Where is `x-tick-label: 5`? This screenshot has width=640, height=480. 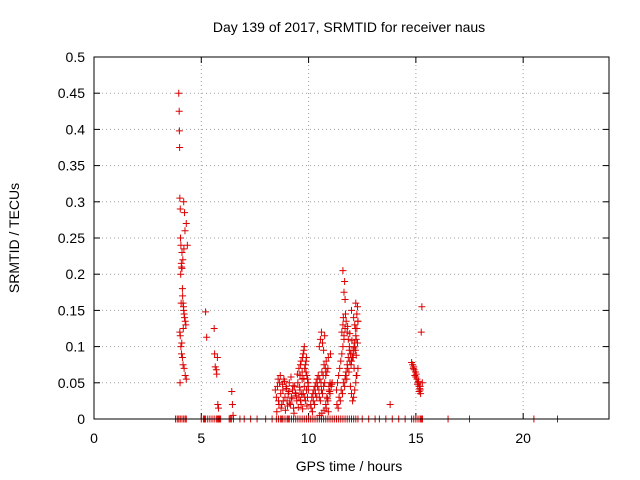
x-tick-label: 5 is located at coordinates (201, 438).